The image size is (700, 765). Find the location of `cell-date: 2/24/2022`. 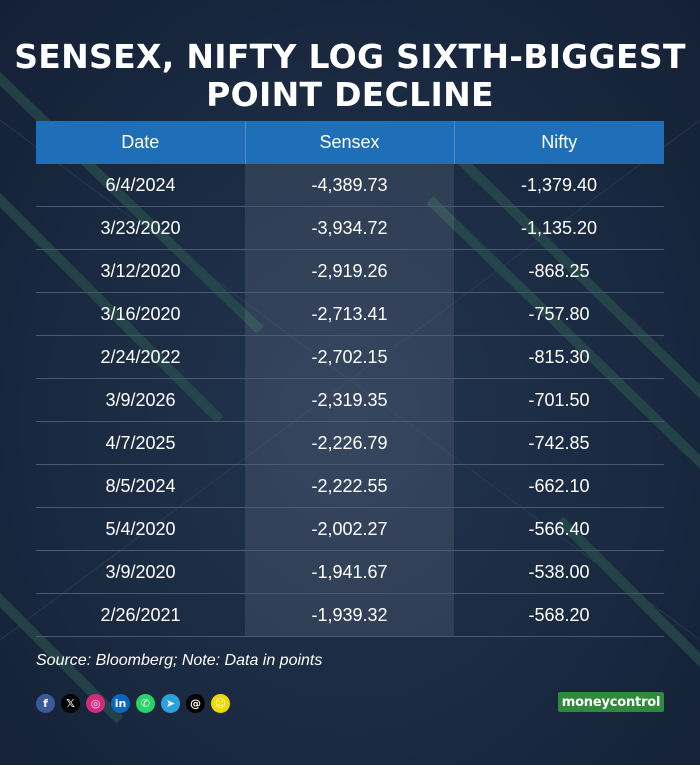

cell-date: 2/24/2022 is located at coordinates (140, 357).